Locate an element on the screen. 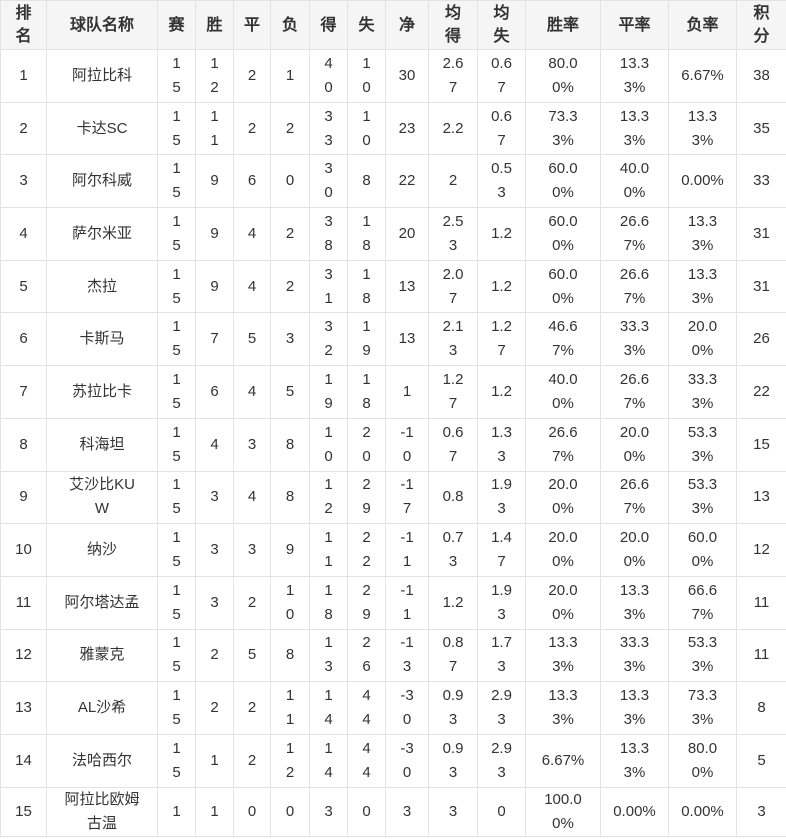  cell-draws: 3 is located at coordinates (252, 444).